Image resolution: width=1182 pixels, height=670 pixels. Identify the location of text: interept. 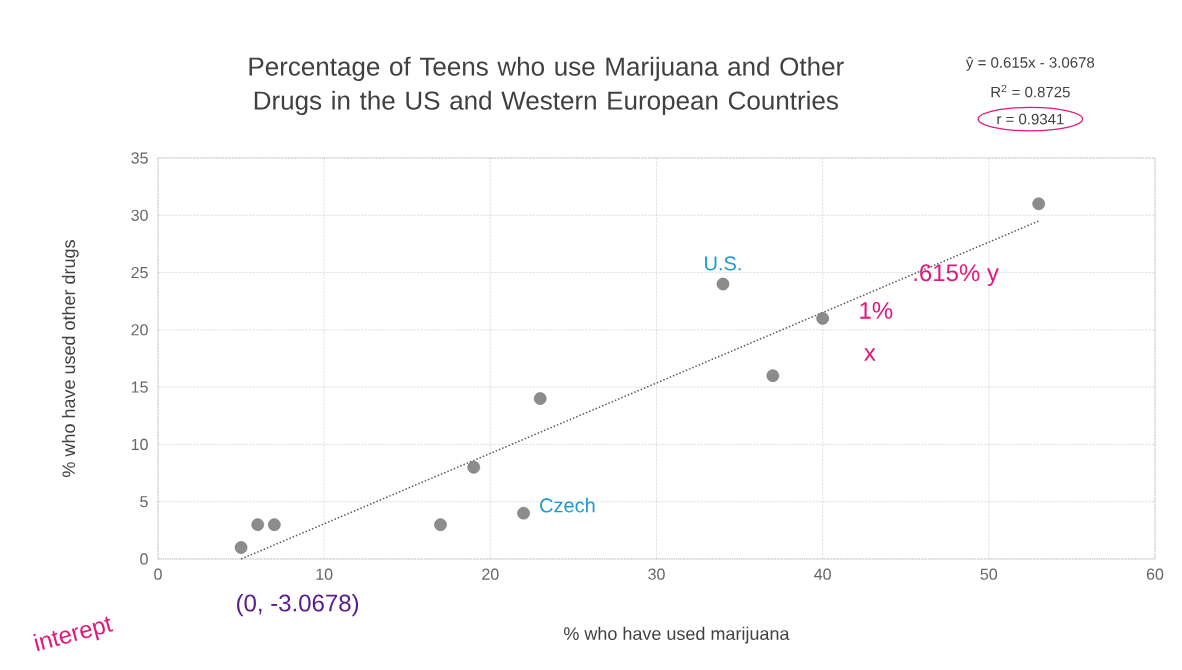
(73, 634).